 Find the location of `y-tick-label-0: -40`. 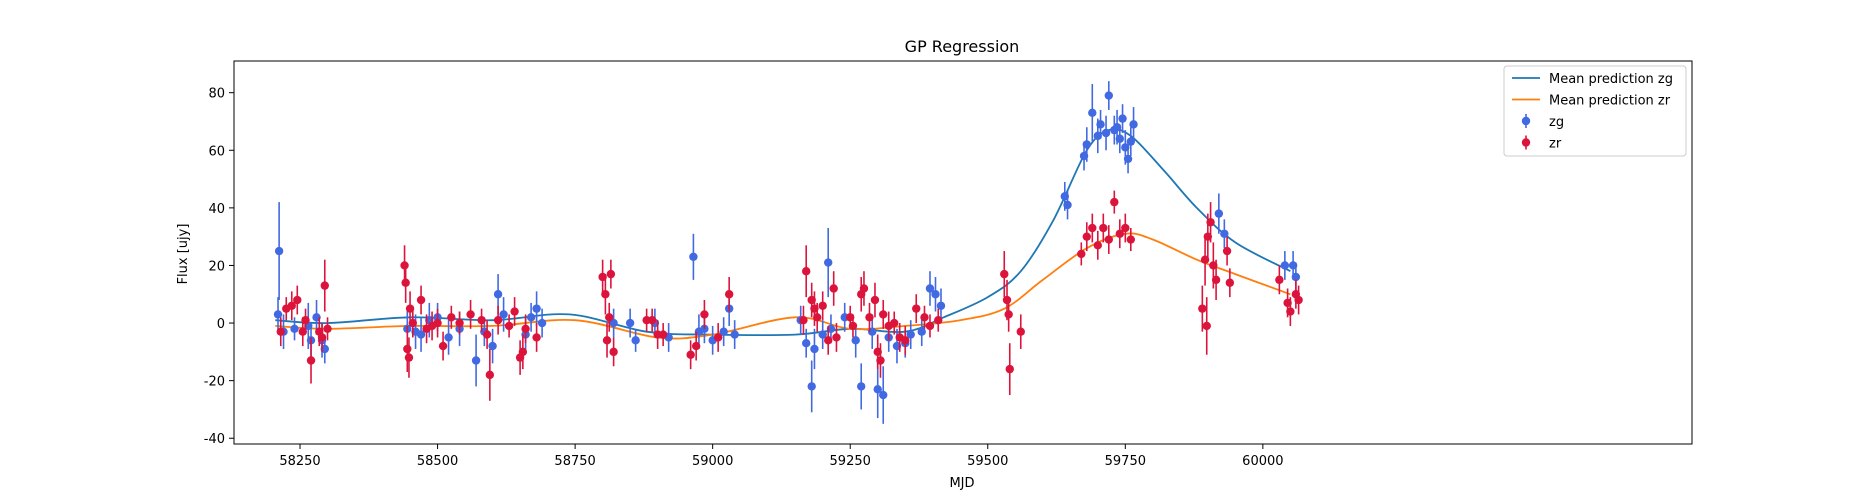

y-tick-label-0: -40 is located at coordinates (214, 439).